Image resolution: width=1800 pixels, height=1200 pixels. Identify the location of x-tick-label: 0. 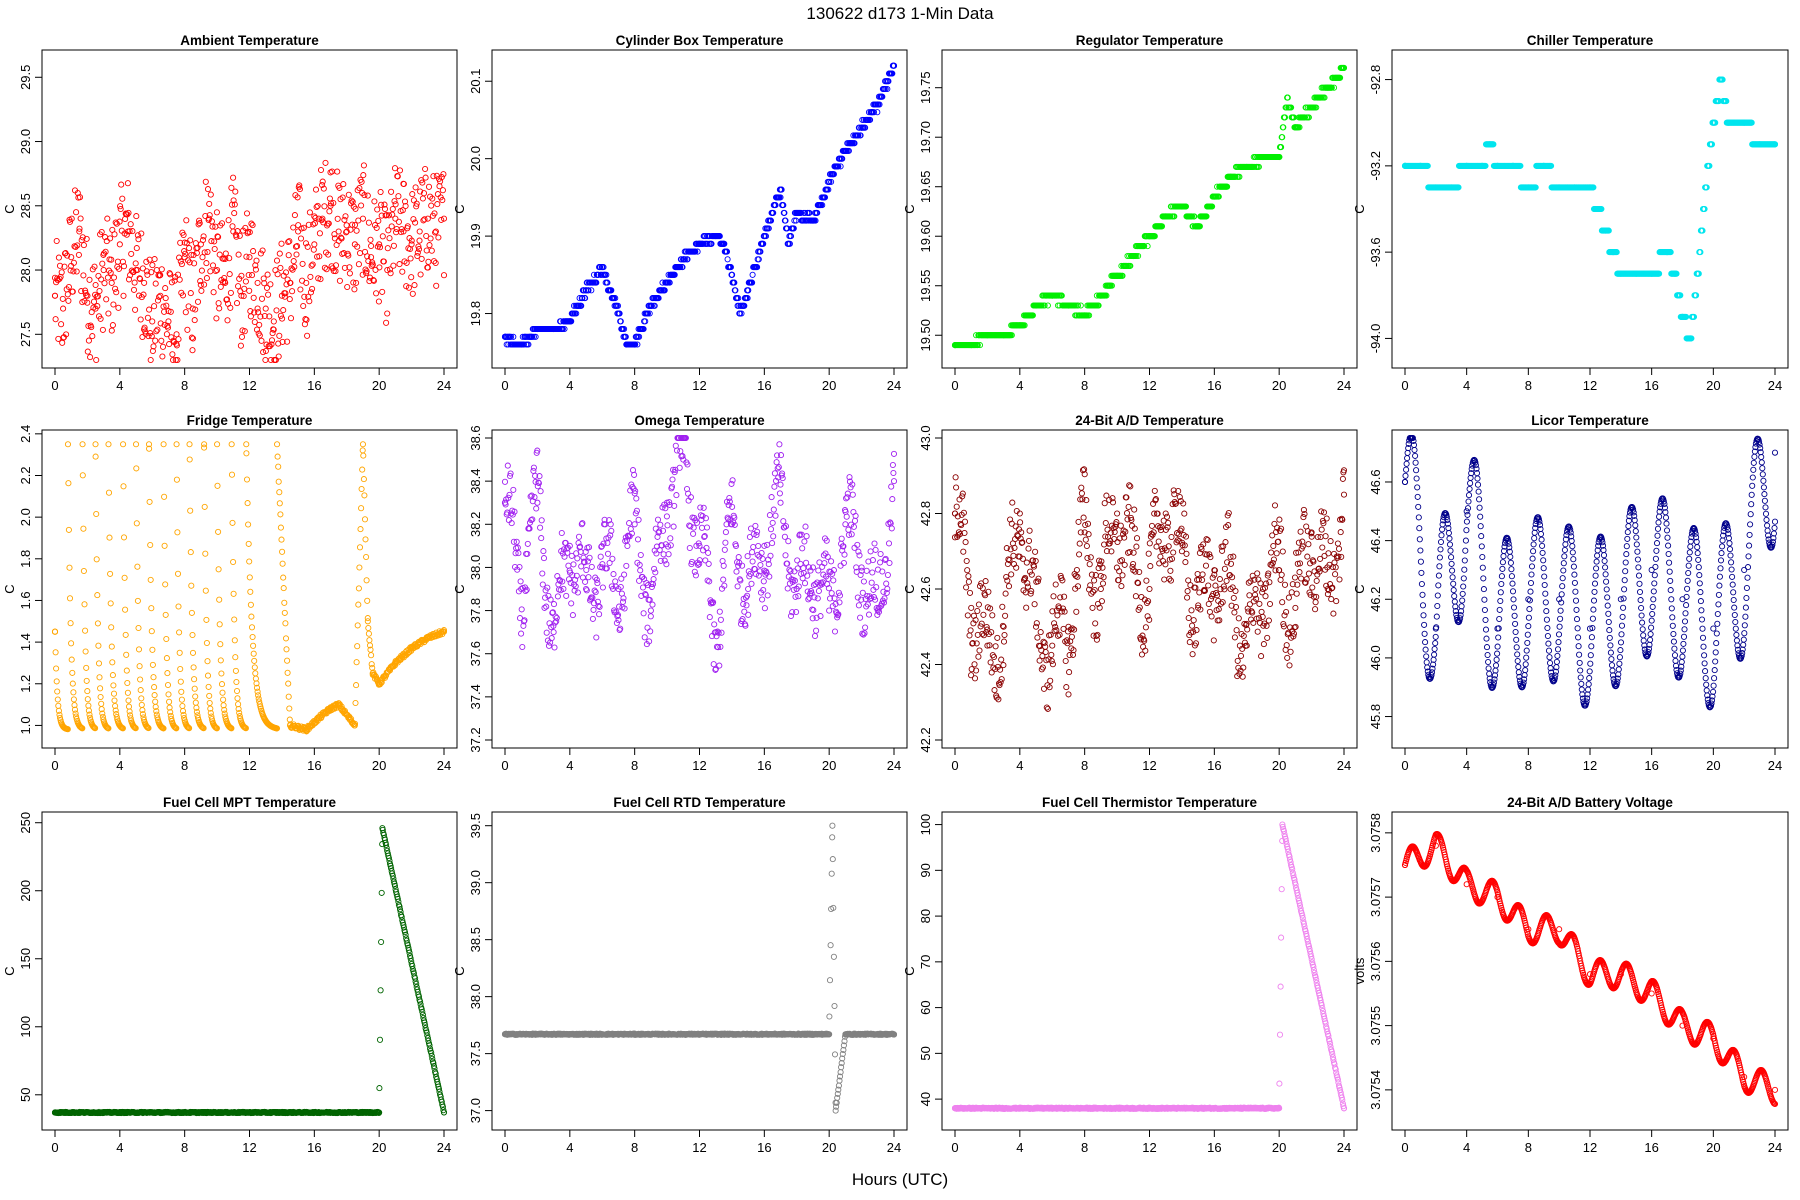
(54, 765).